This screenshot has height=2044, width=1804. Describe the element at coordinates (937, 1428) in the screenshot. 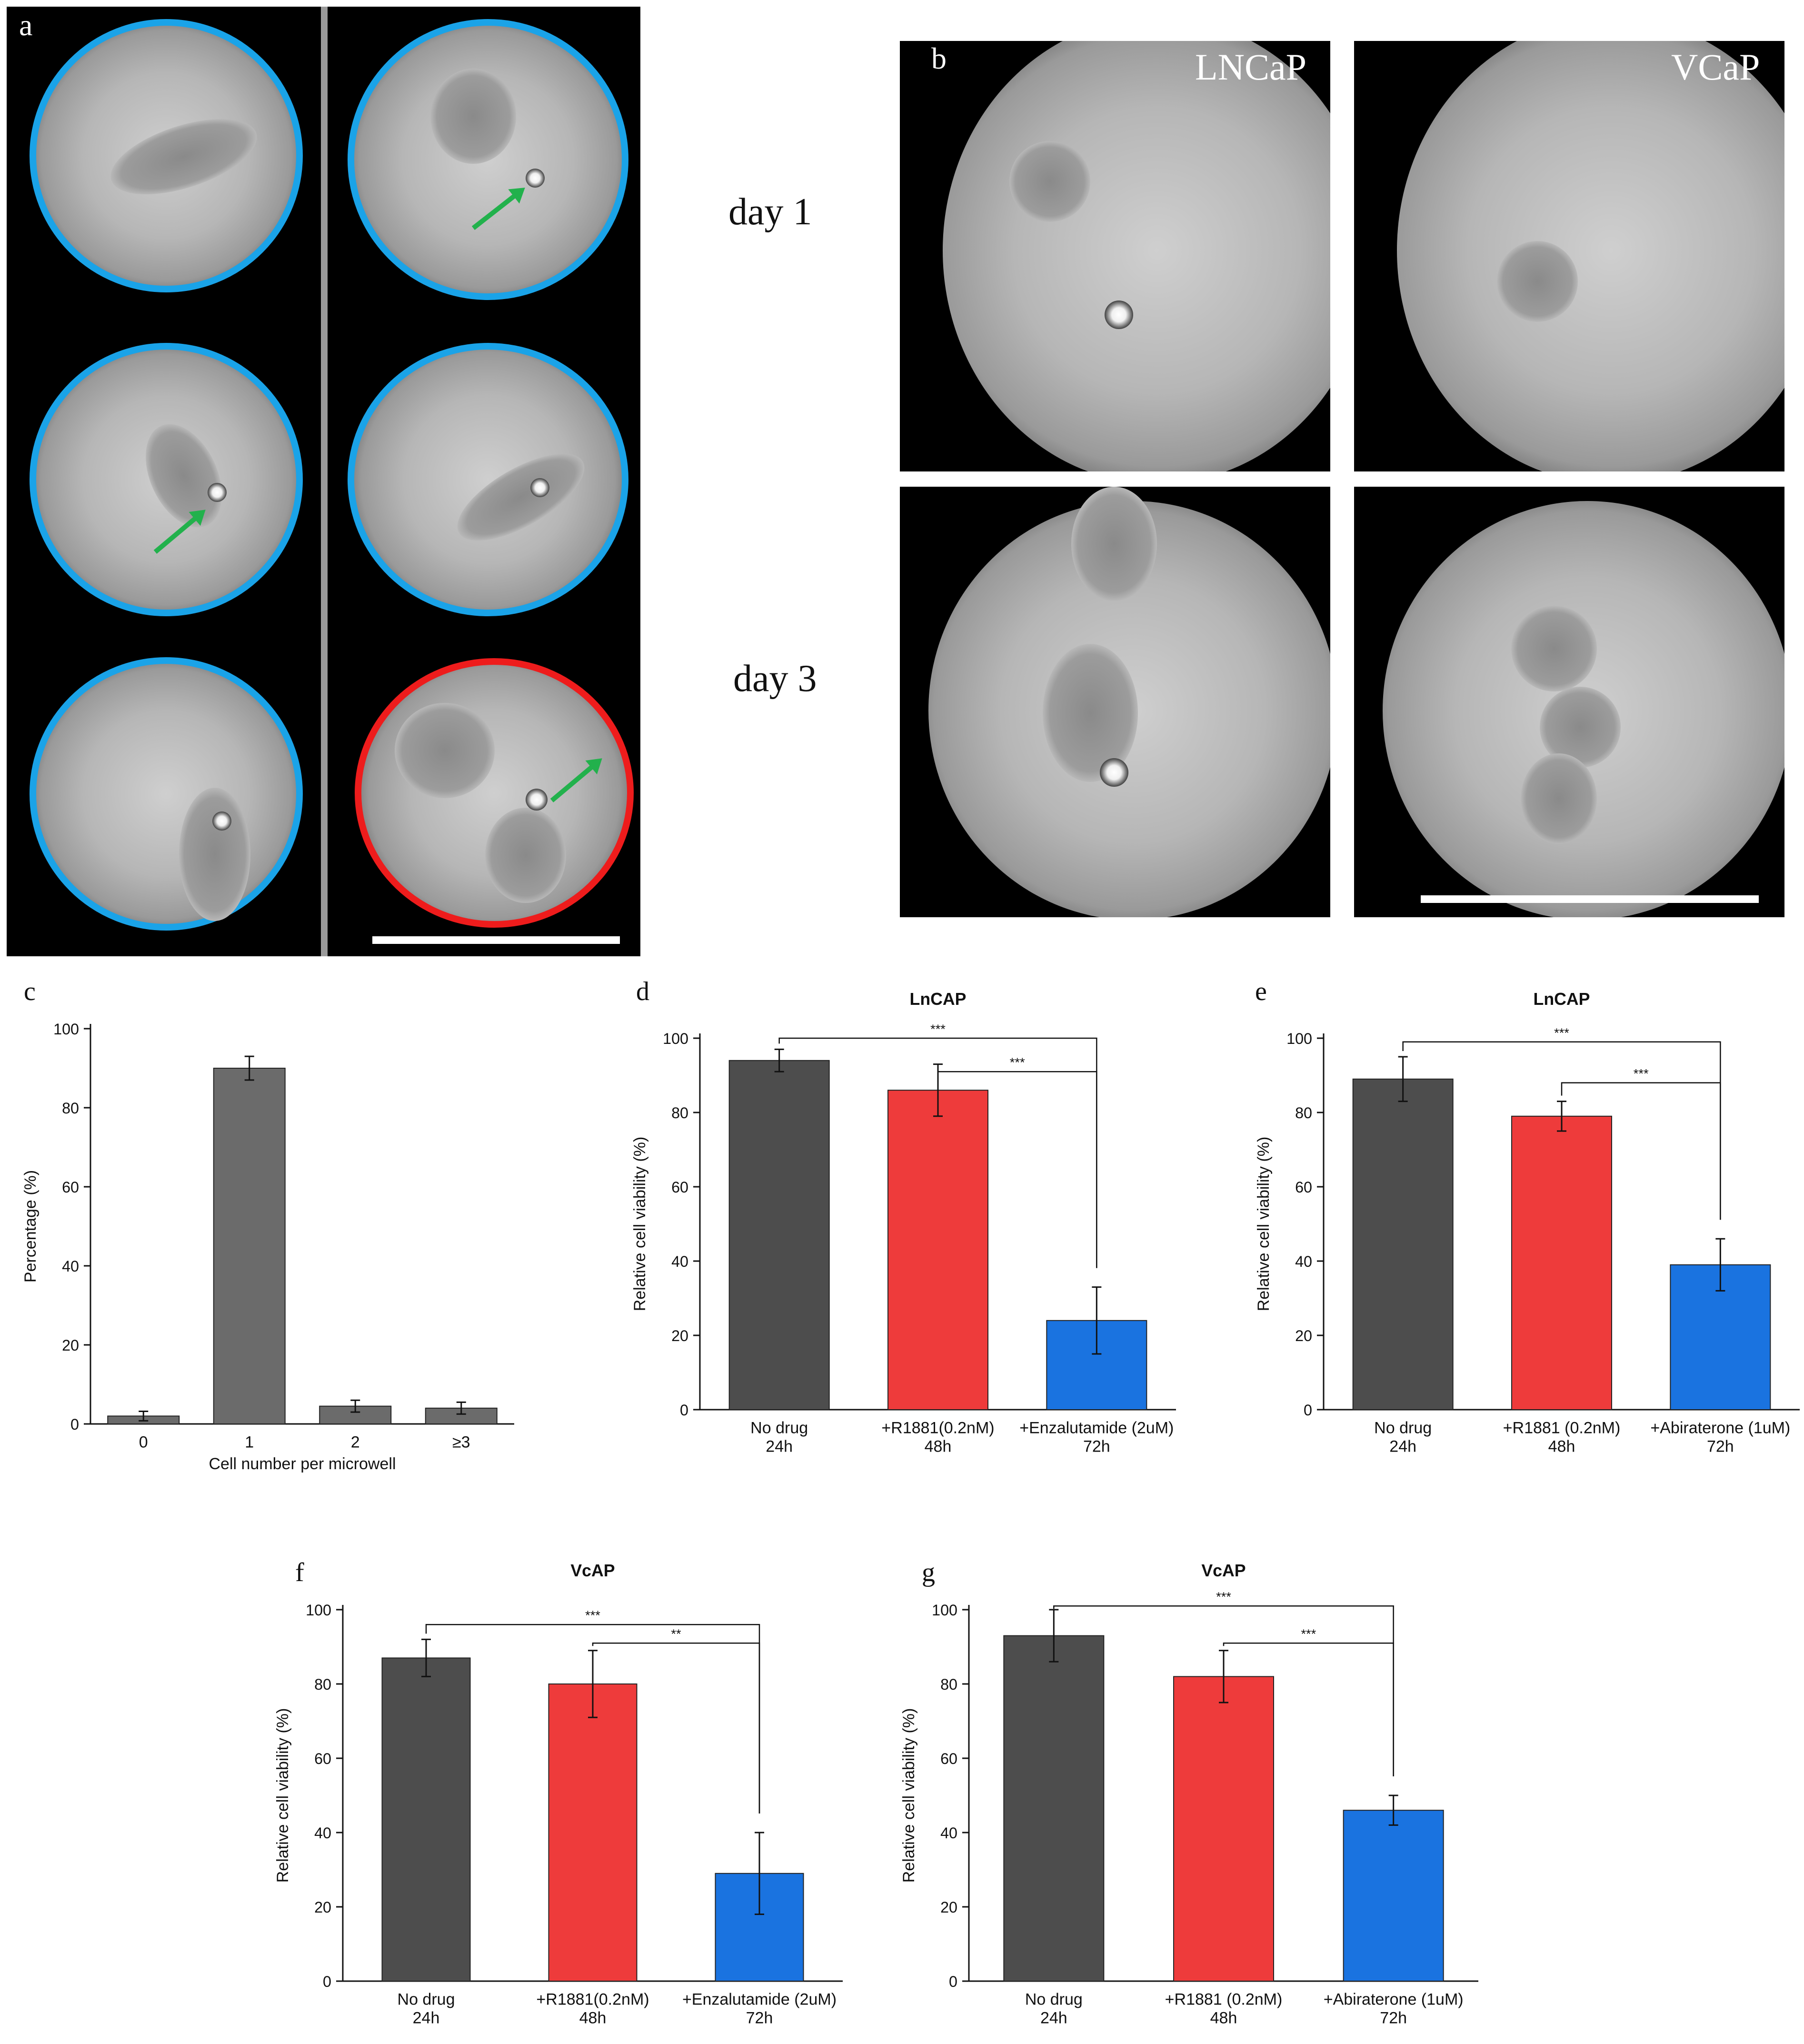

I see `x-tick-label: +R1881(0.2nM)` at that location.